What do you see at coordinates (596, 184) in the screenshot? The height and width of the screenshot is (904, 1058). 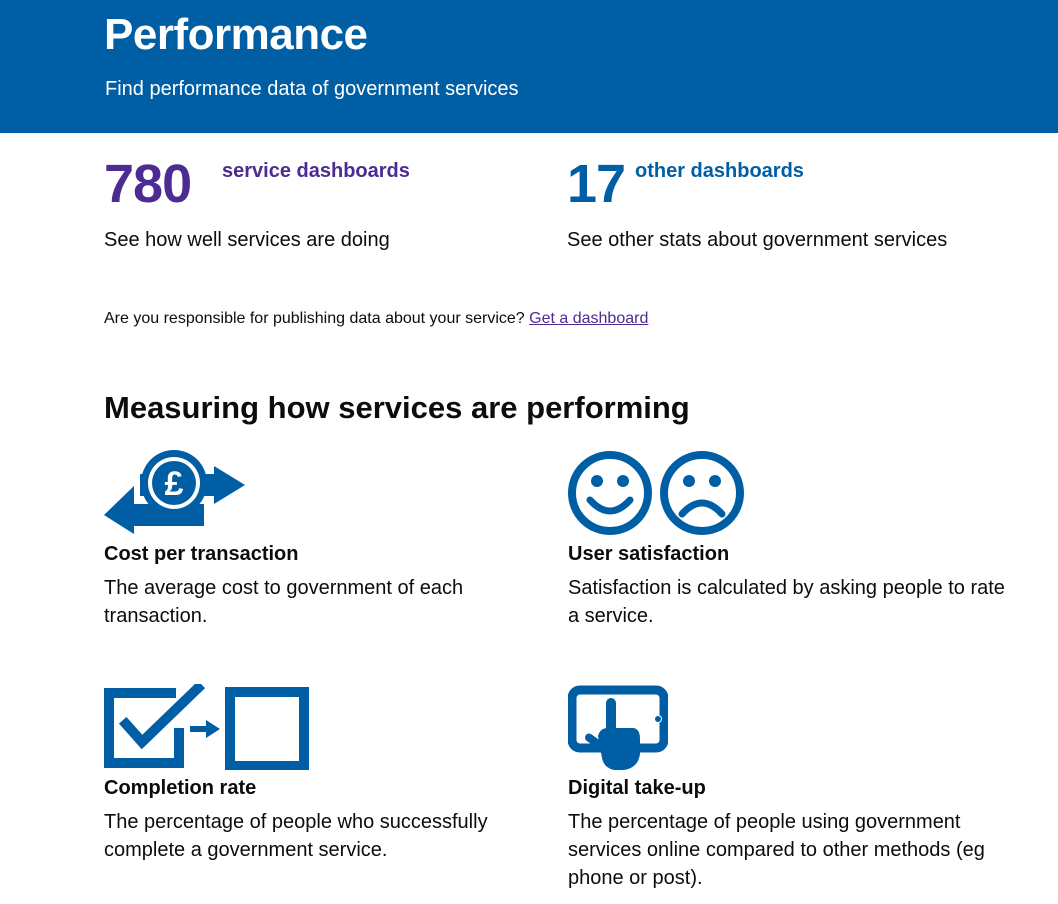 I see `other-dashboards-count: 17` at bounding box center [596, 184].